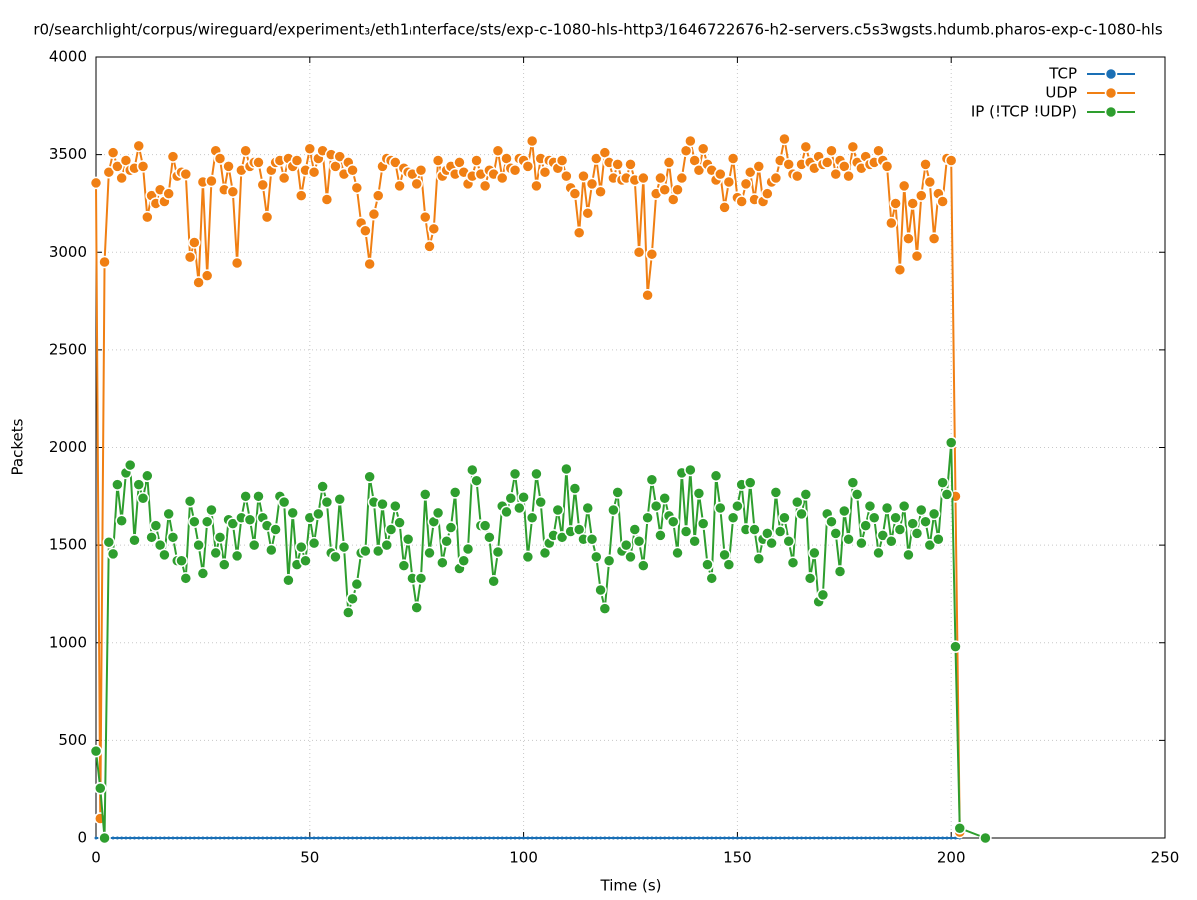 This screenshot has height=900, width=1197. Describe the element at coordinates (68, 447) in the screenshot. I see `y-tick-label: 2000` at that location.